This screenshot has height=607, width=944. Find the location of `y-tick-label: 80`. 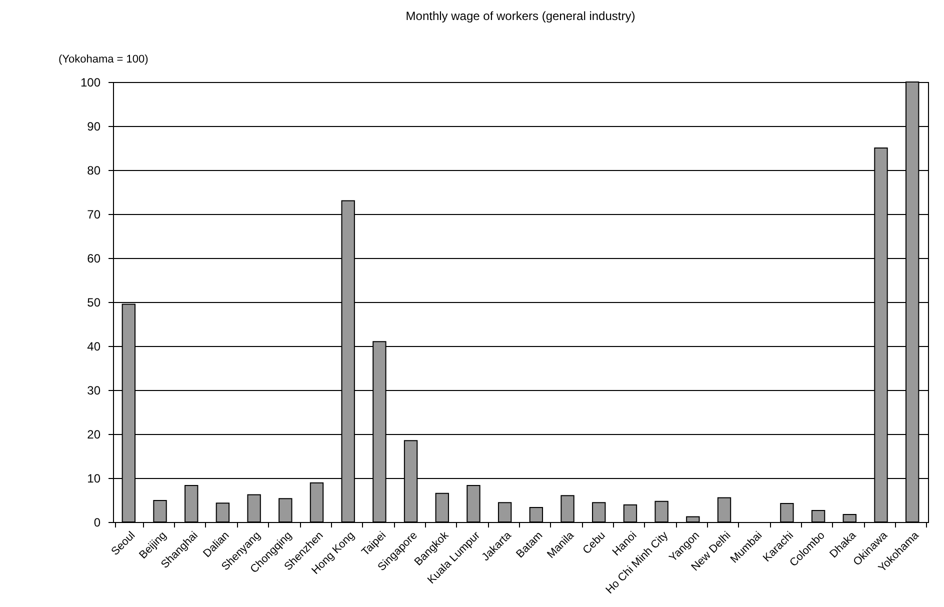

y-tick-label: 80 is located at coordinates (94, 171).